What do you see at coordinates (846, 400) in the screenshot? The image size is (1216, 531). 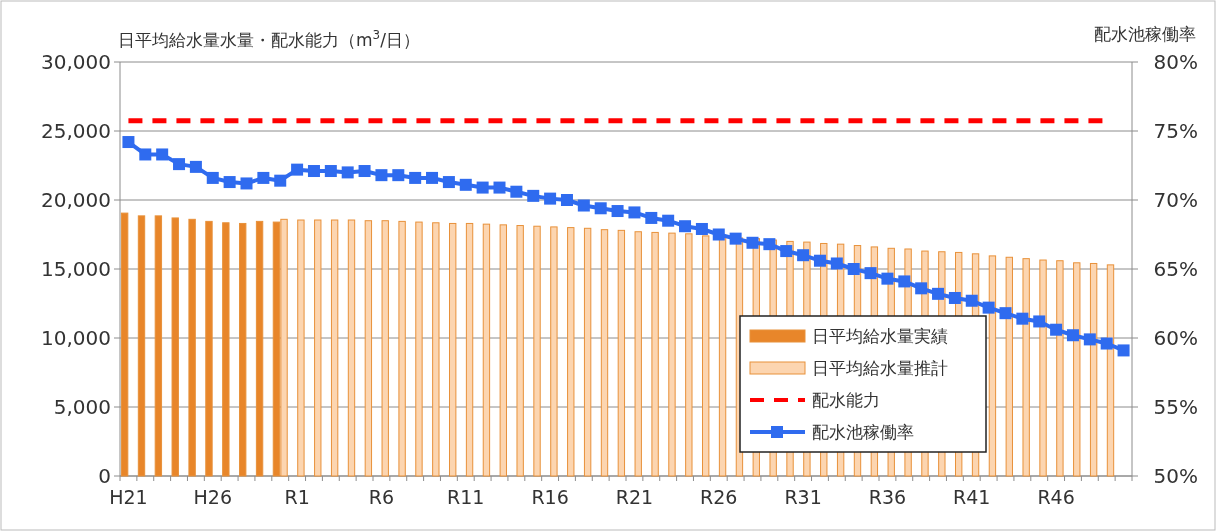 I see `legend-label: 配水能力` at bounding box center [846, 400].